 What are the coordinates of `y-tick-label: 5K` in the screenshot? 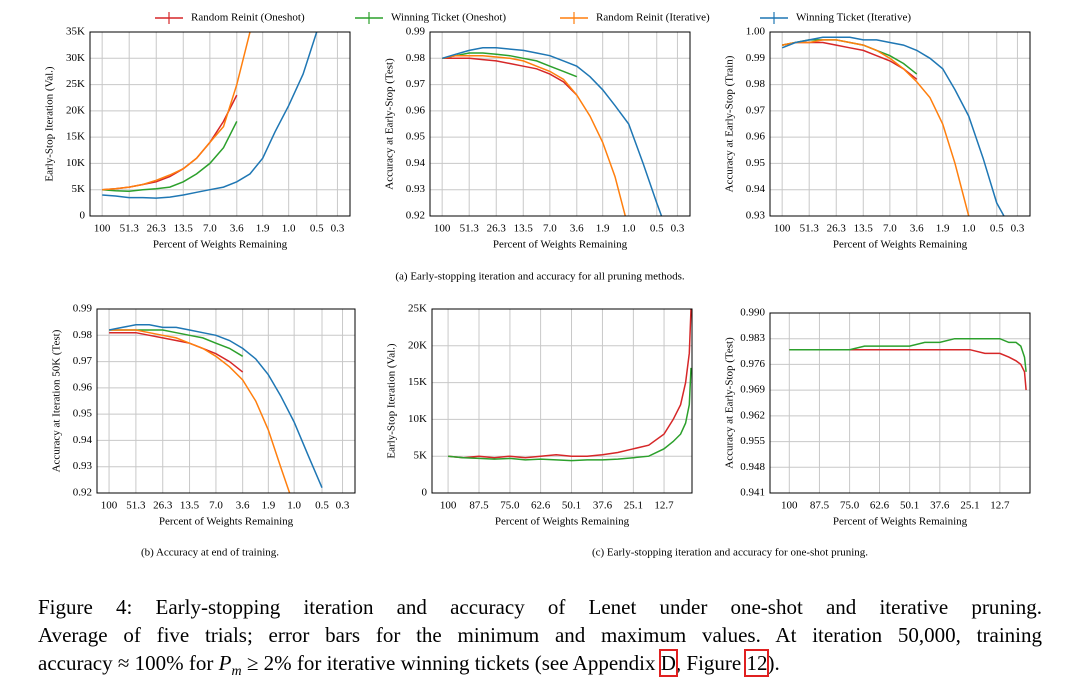 It's located at (421, 456).